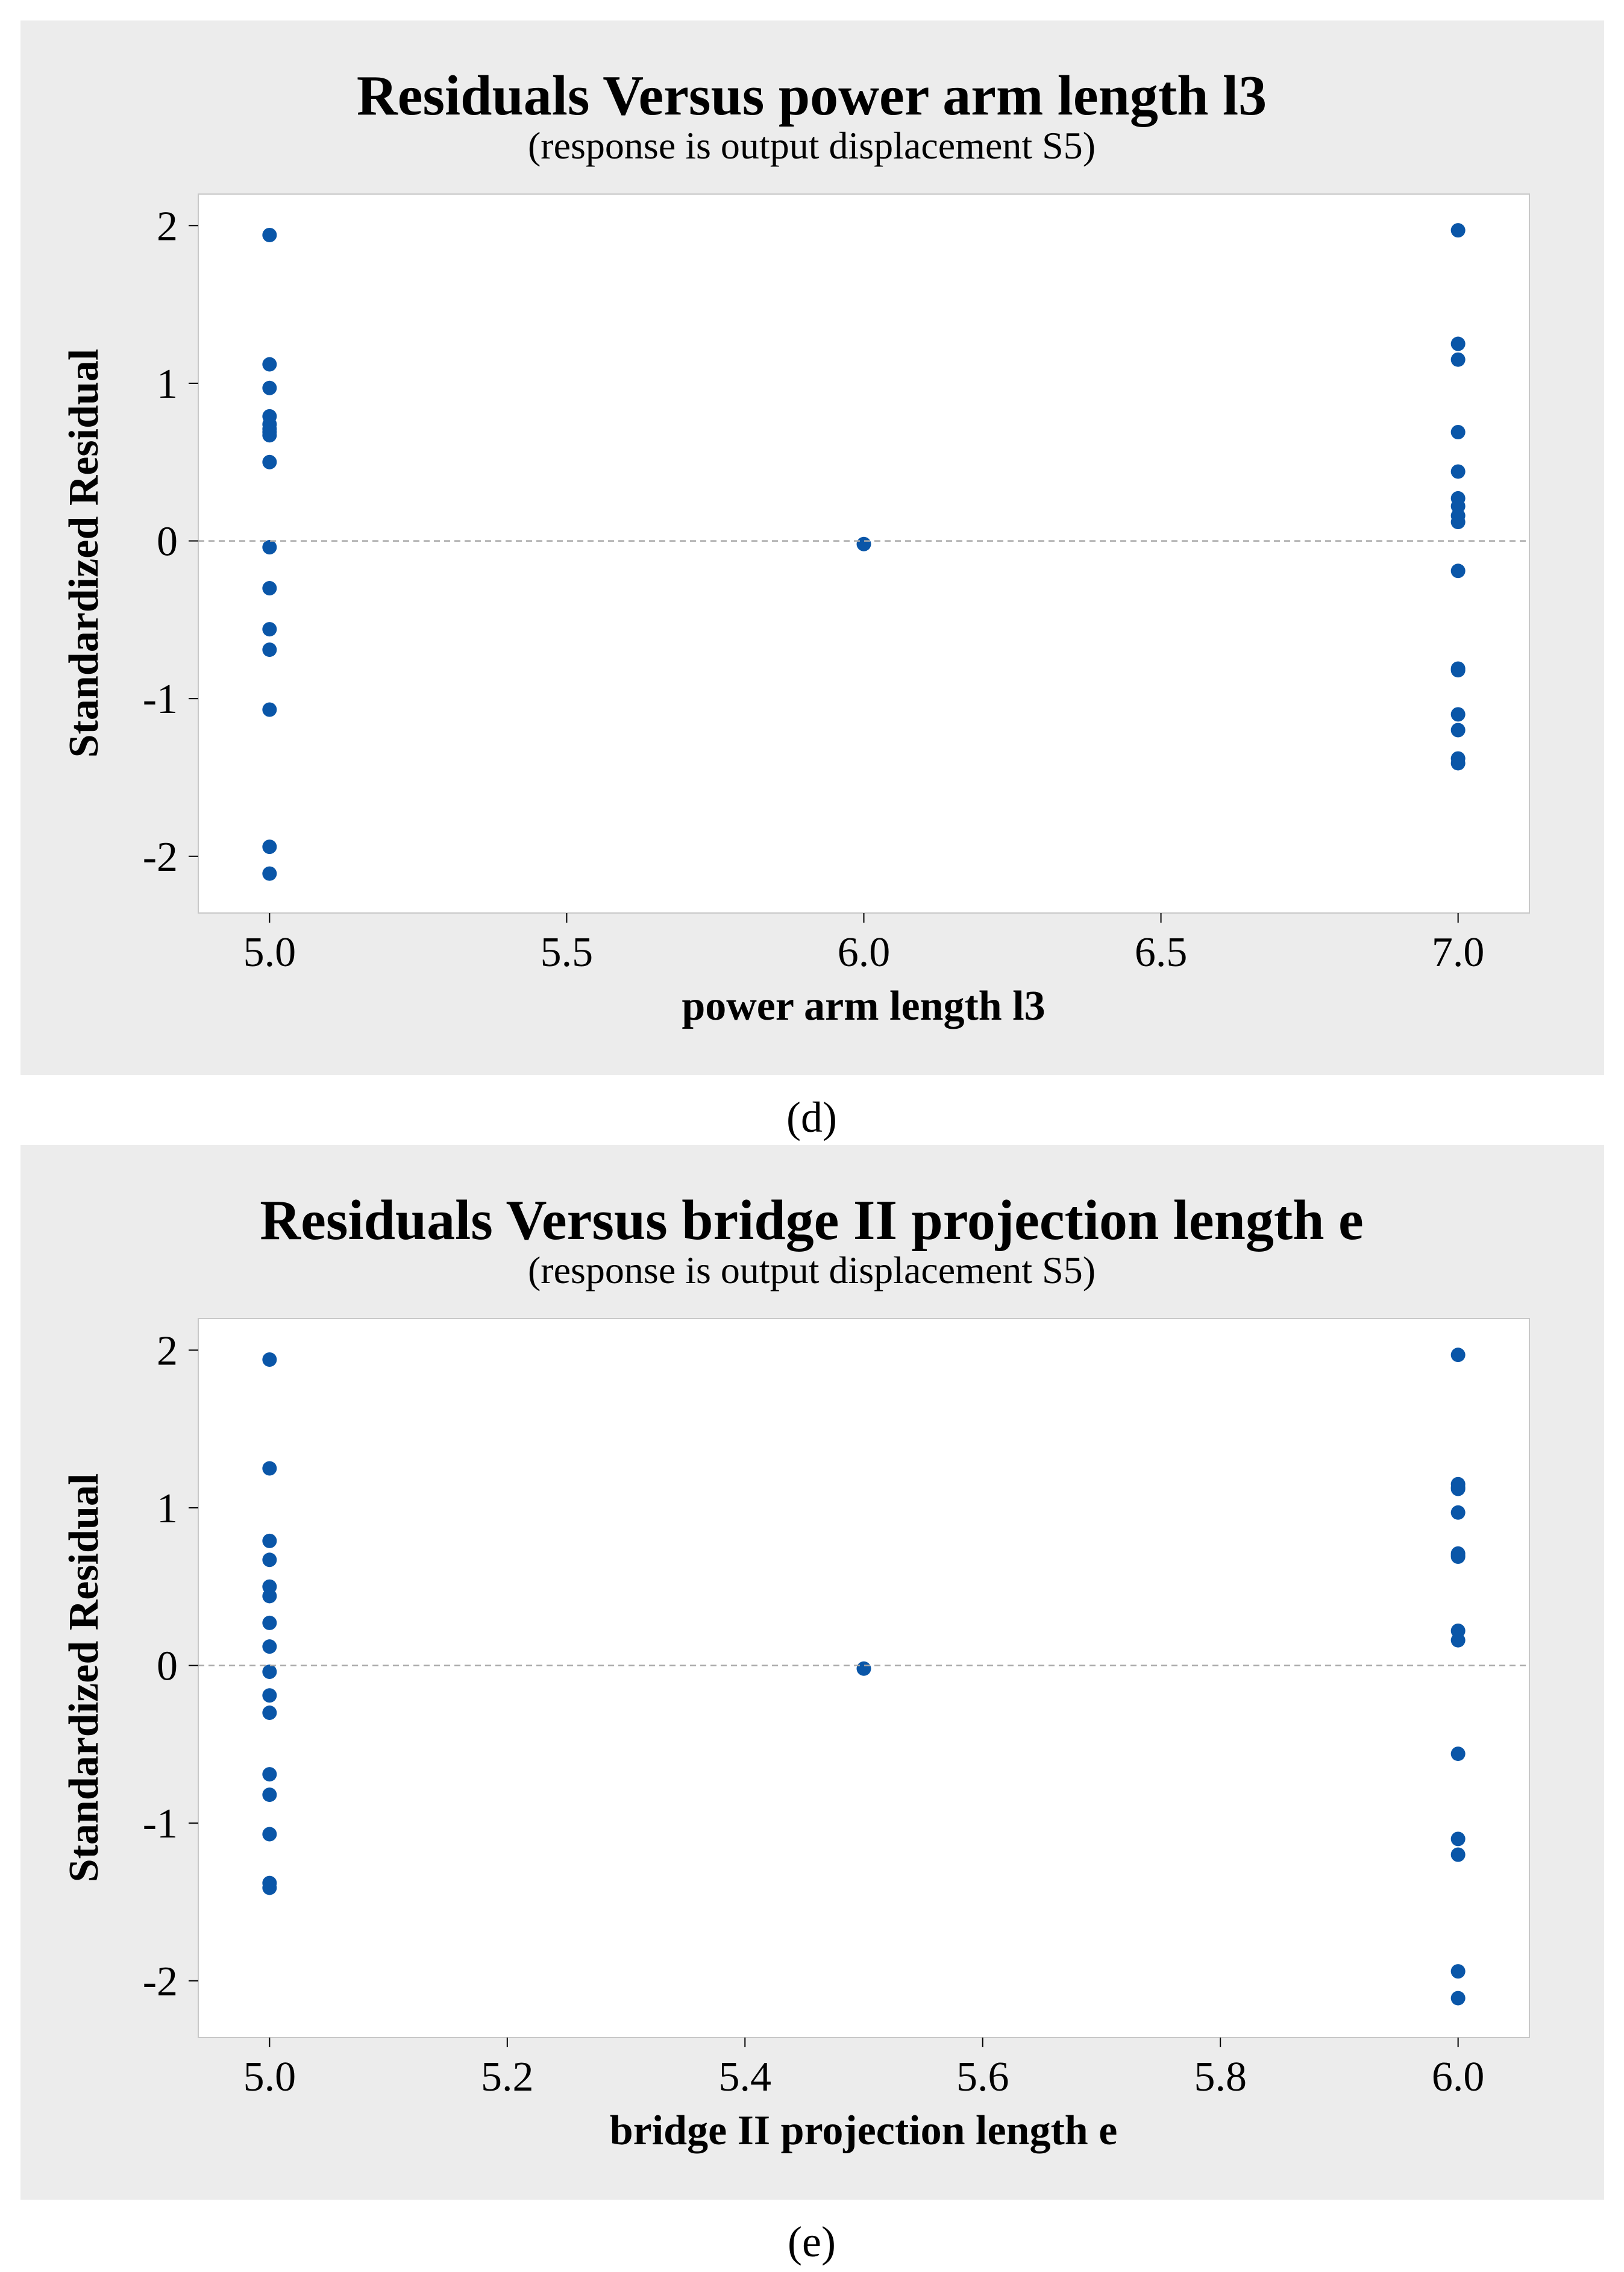  Describe the element at coordinates (812, 2242) in the screenshot. I see `caption-e: (e)` at that location.